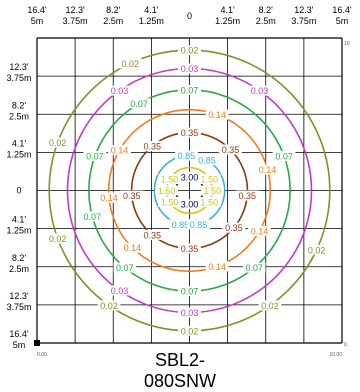 The height and width of the screenshot is (392, 360). I want to click on left-label-ft: 12.3', so click(19, 296).